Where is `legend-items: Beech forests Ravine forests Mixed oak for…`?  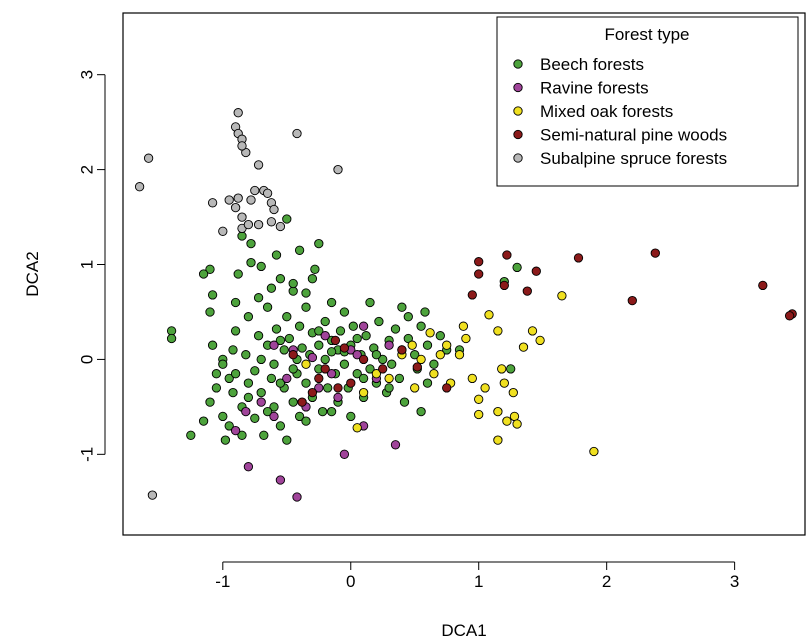
legend-items: Beech forests Ravine forests Mixed oak for… is located at coordinates (620, 111).